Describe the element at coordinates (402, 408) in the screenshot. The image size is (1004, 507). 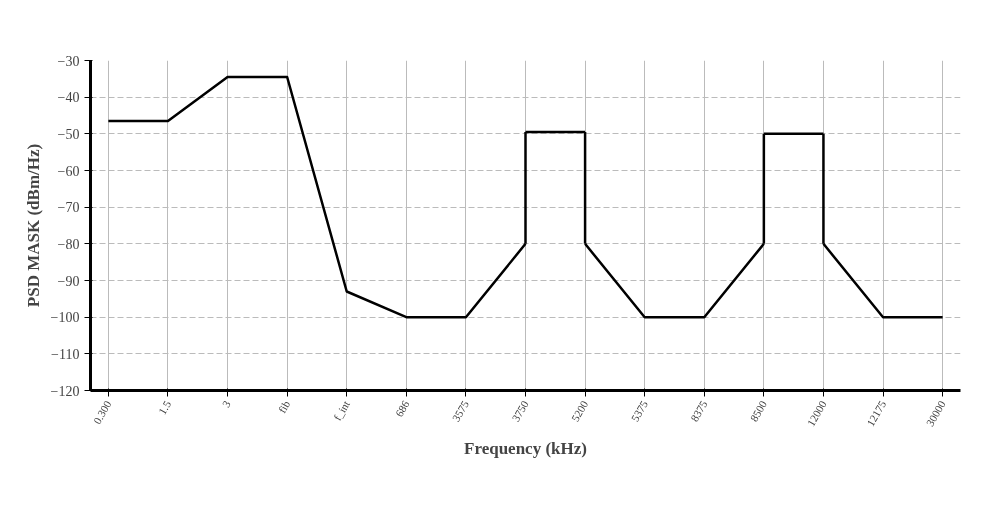
I see `x-tick-label: 686` at that location.